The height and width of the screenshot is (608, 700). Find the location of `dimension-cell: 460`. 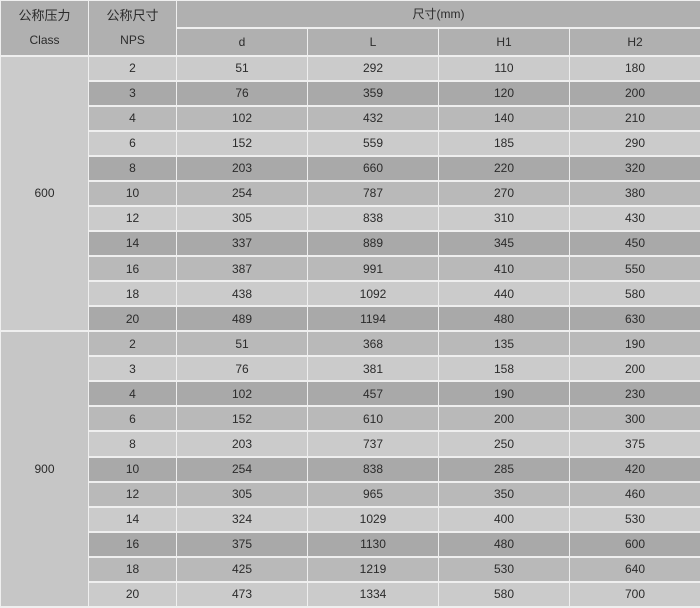

dimension-cell: 460 is located at coordinates (634, 494).